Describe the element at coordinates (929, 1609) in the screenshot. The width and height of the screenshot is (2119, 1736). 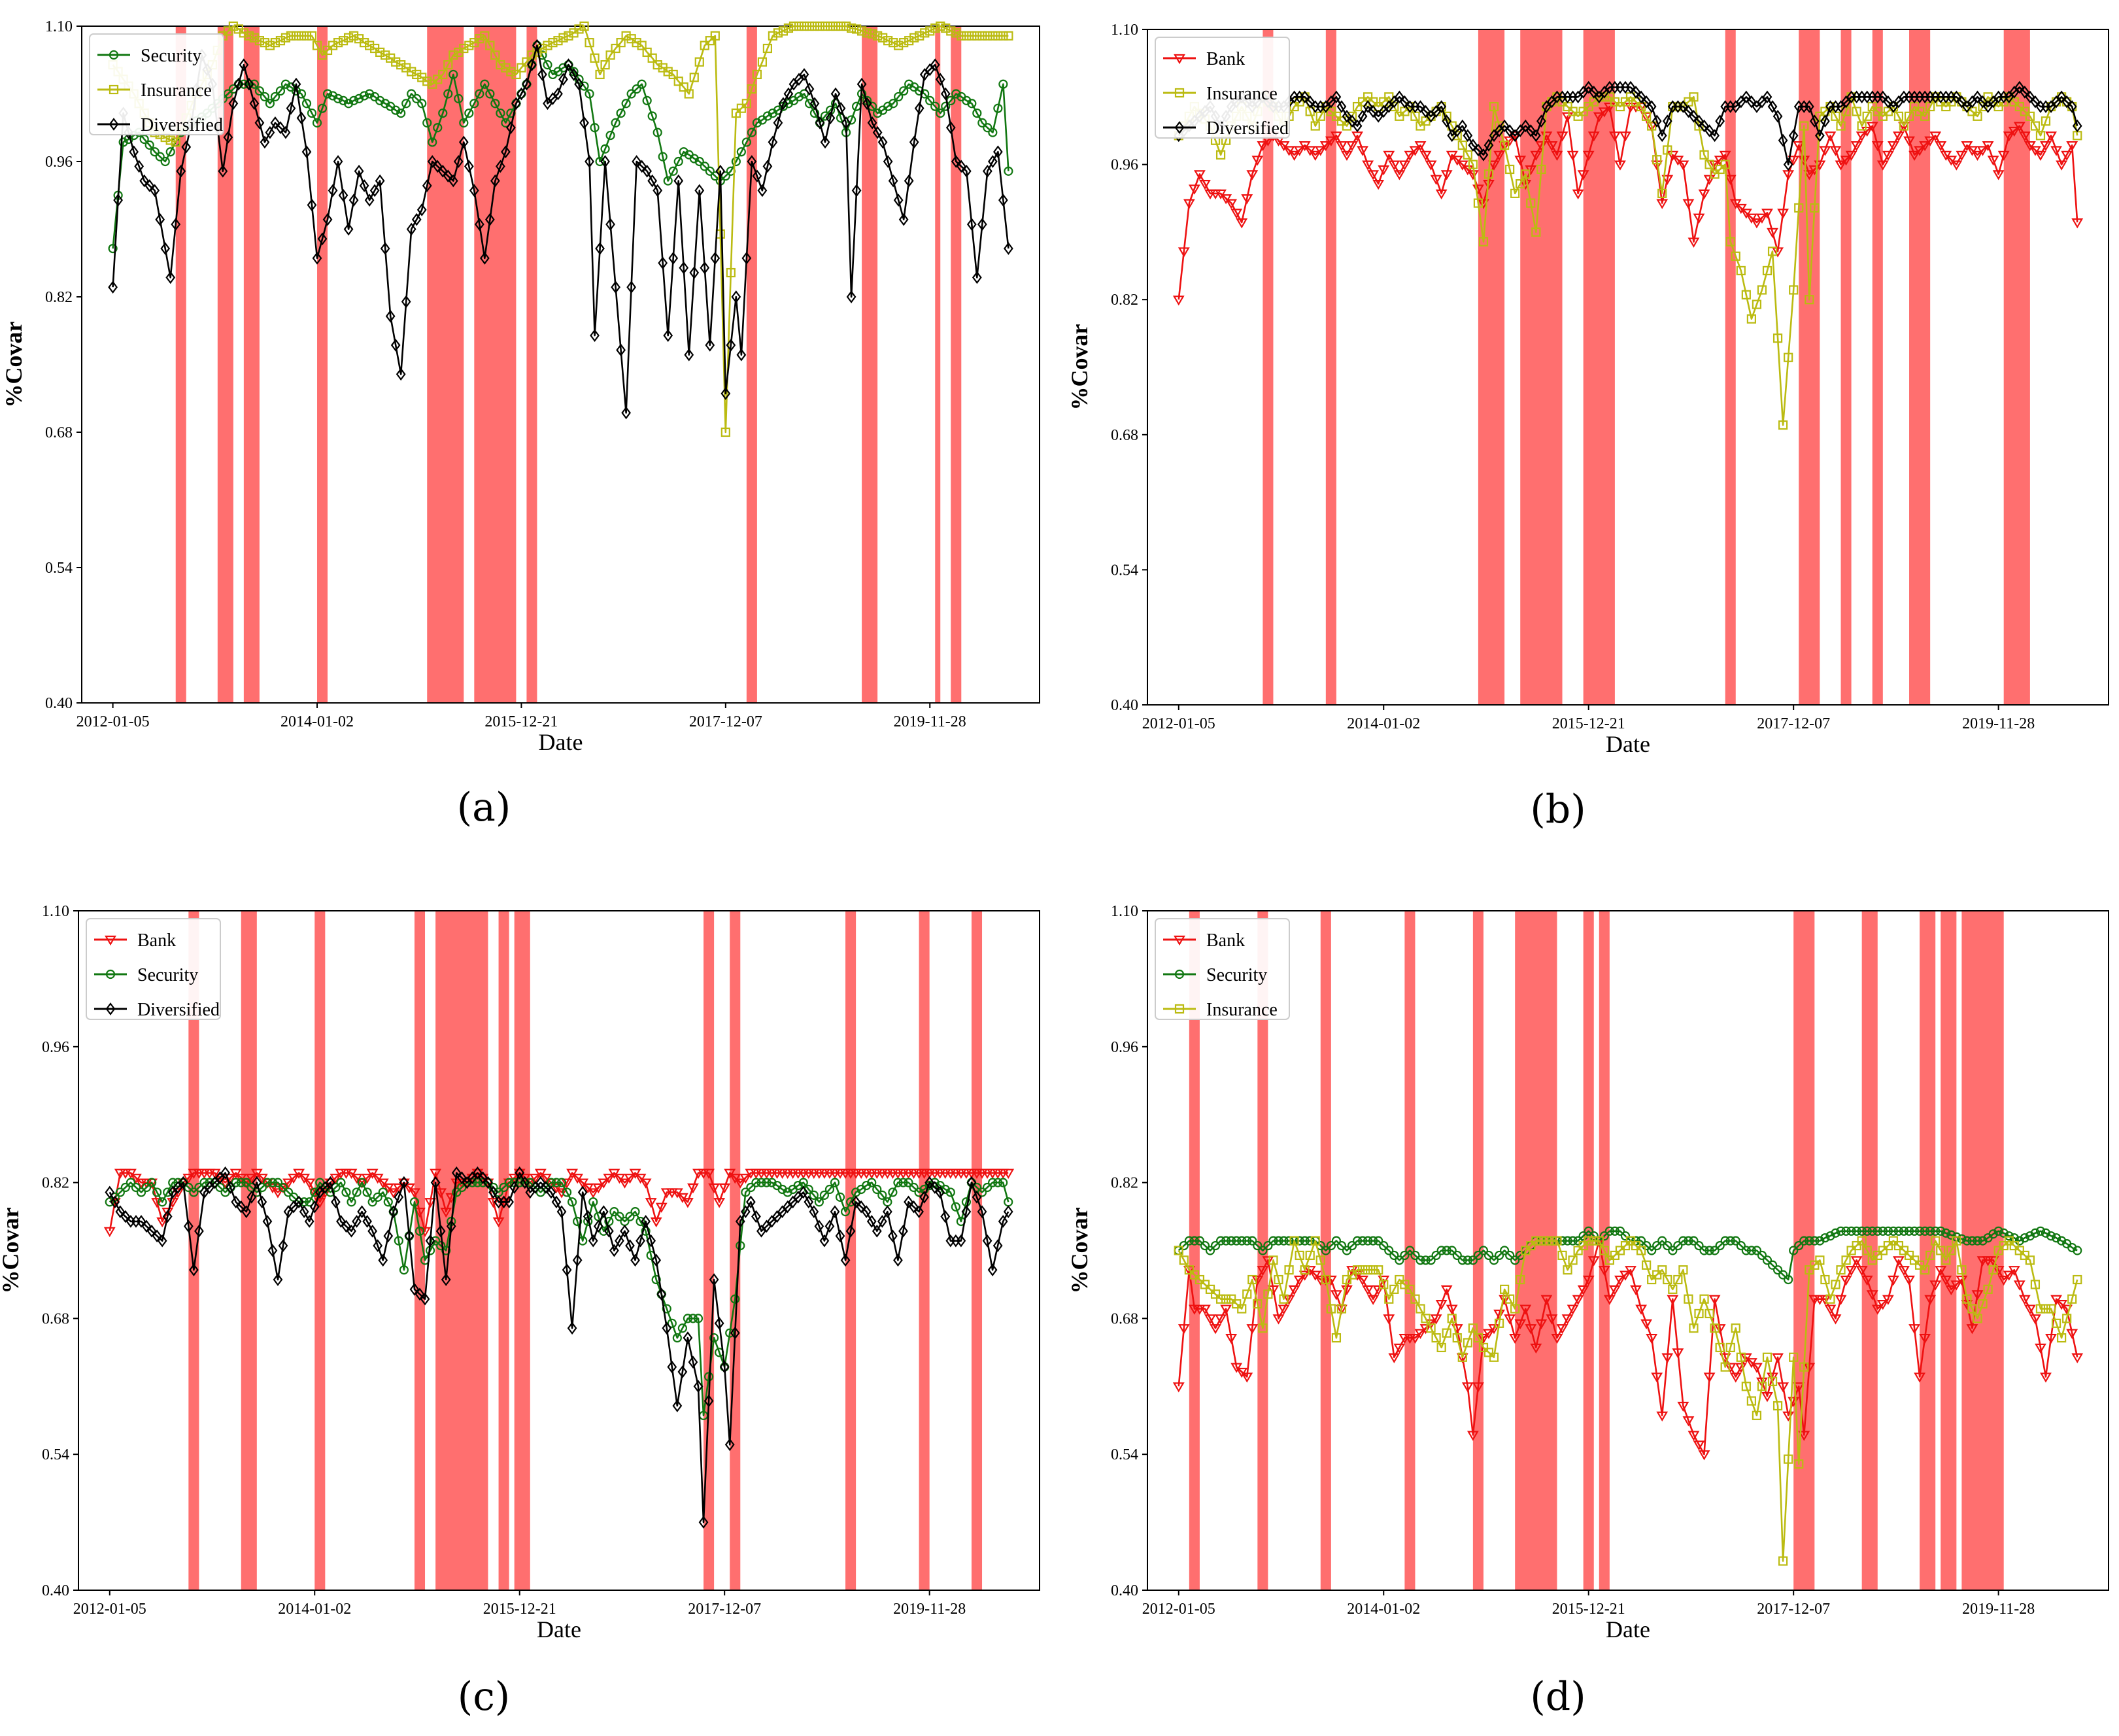
I see `x-tick-label: 2019-11-28` at that location.